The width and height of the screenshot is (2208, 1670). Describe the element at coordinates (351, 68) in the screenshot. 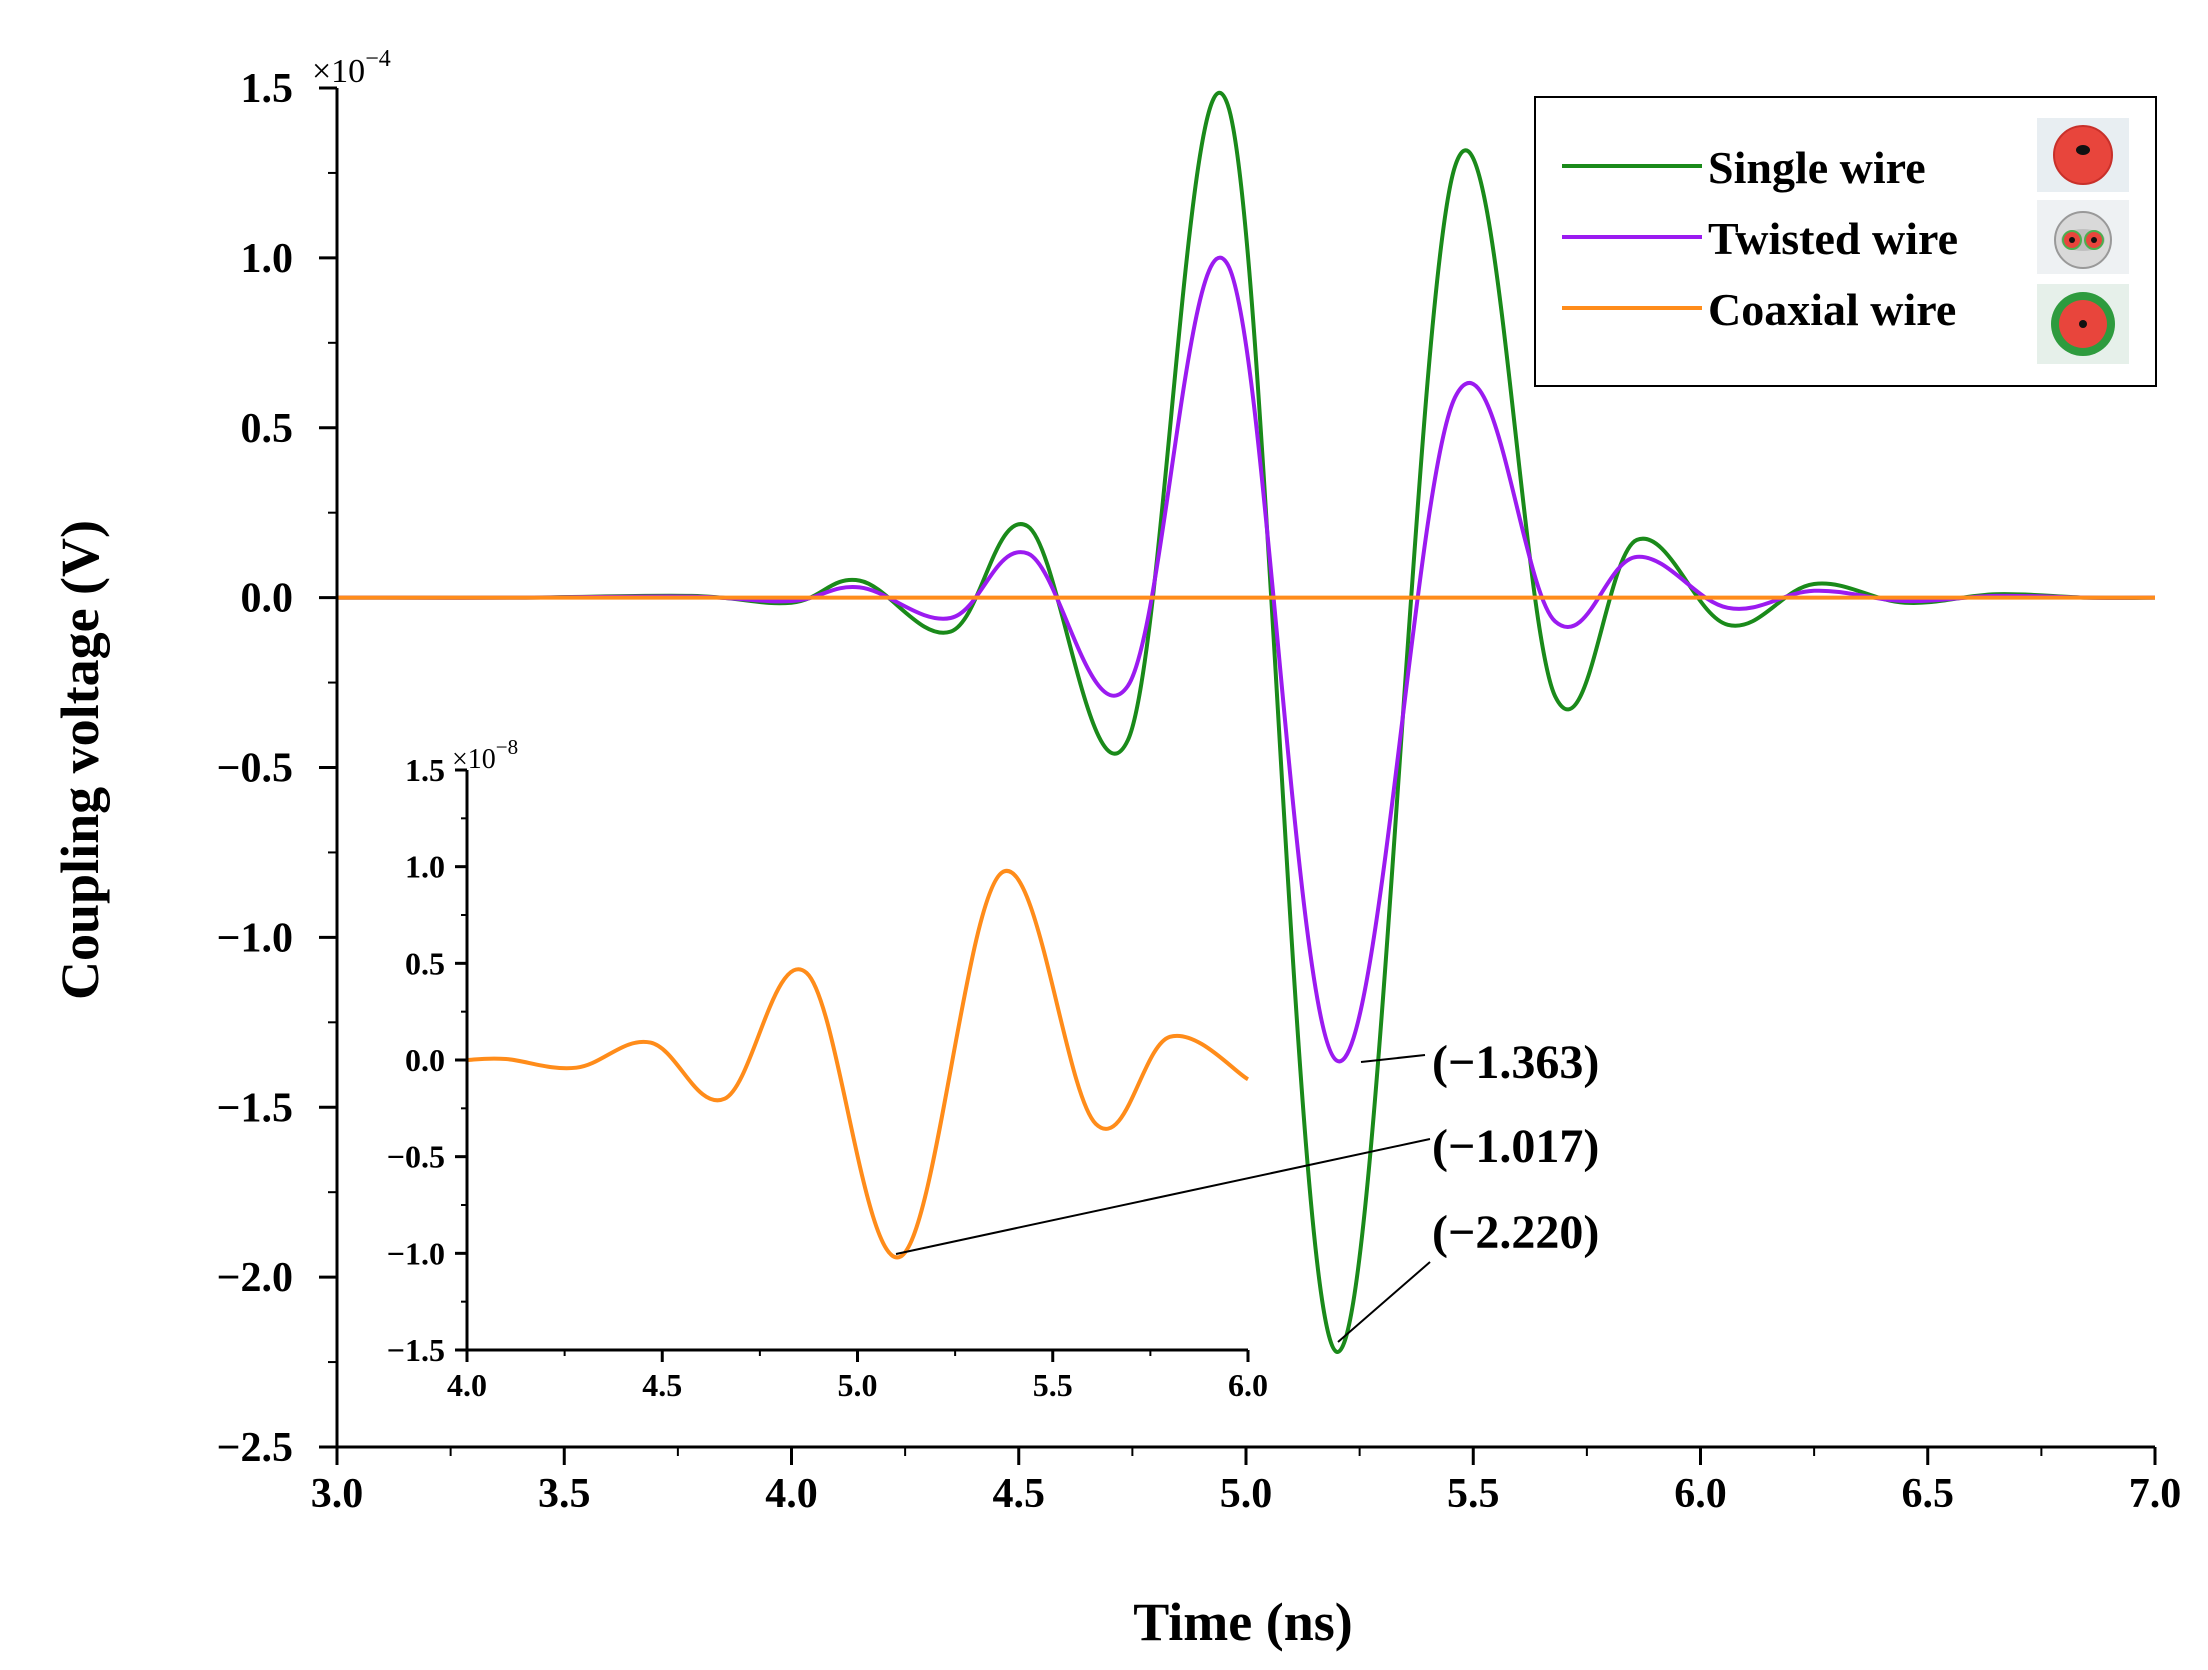

I see `main-y-scale-label: ×10⁻⁴` at that location.